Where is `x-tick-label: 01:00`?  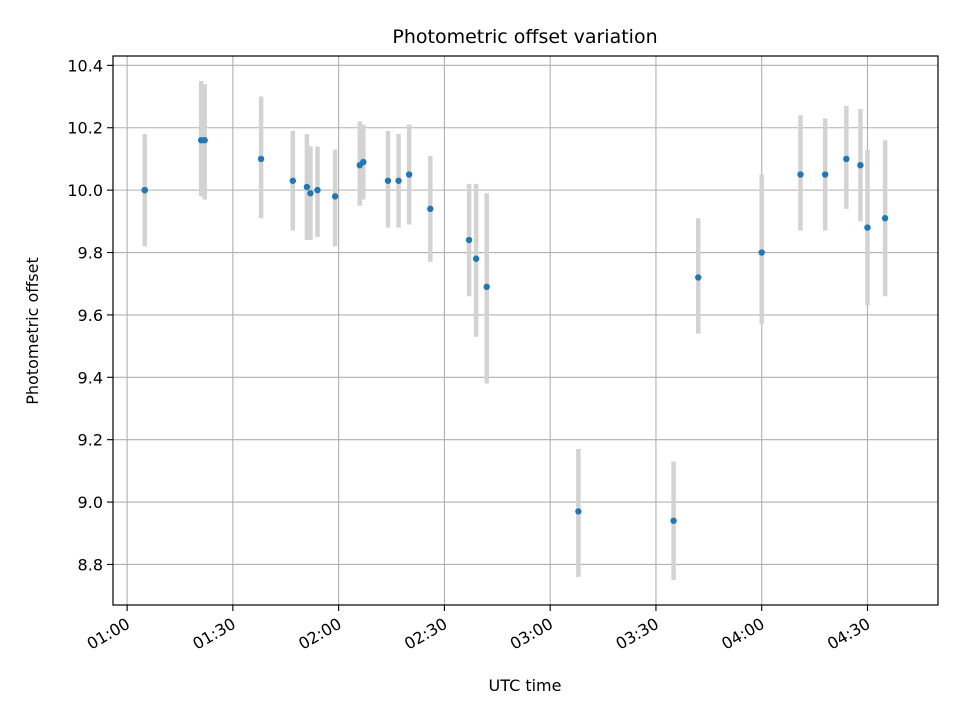
x-tick-label: 01:00 is located at coordinates (108, 634).